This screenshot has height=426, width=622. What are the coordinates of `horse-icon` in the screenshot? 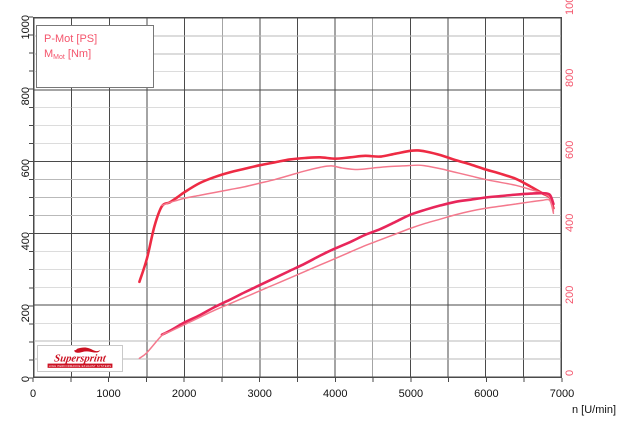 It's located at (87, 350).